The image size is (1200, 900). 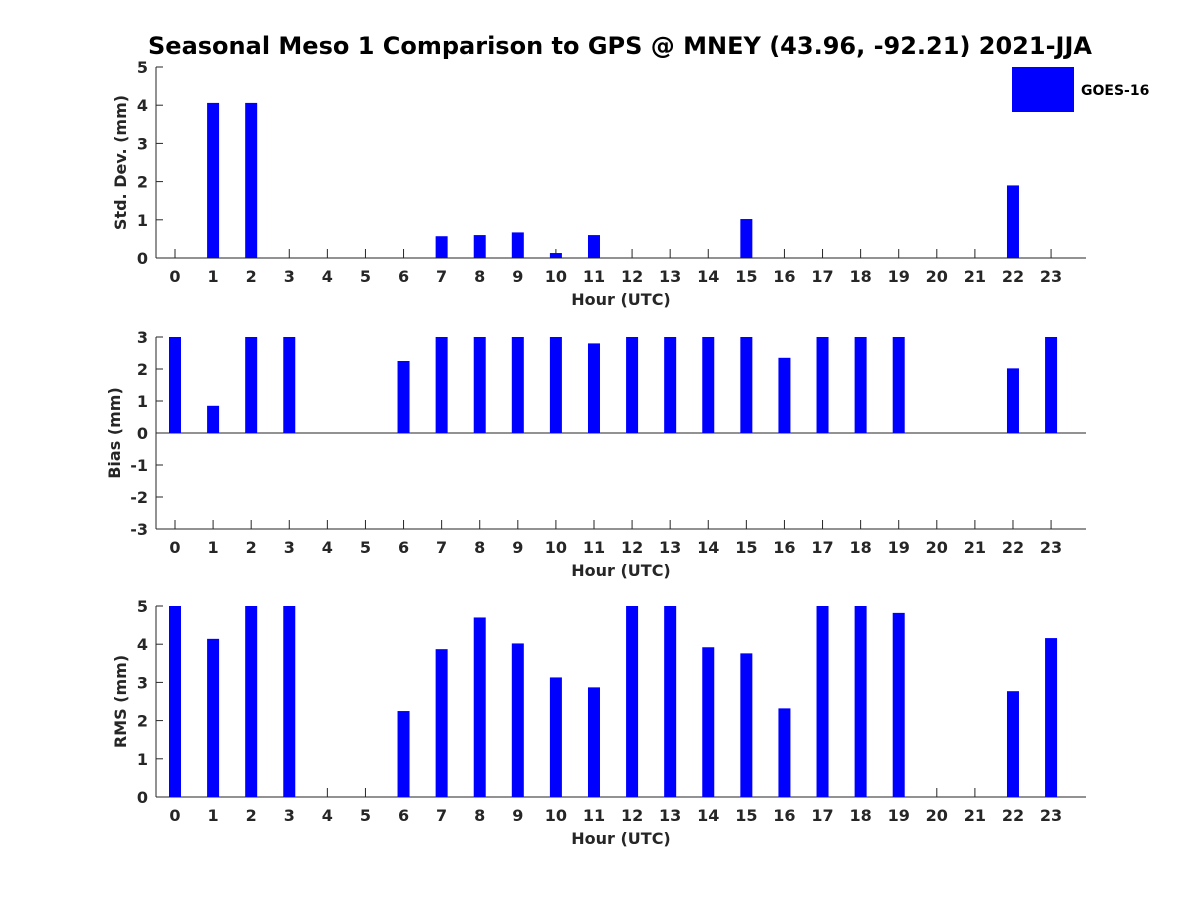 What do you see at coordinates (975, 547) in the screenshot?
I see `bias-x-tick-label: 21` at bounding box center [975, 547].